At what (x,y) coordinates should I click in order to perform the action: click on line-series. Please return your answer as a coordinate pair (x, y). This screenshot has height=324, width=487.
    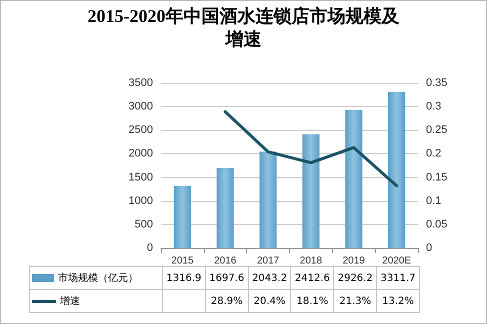
    Looking at the image, I should click on (311, 149).